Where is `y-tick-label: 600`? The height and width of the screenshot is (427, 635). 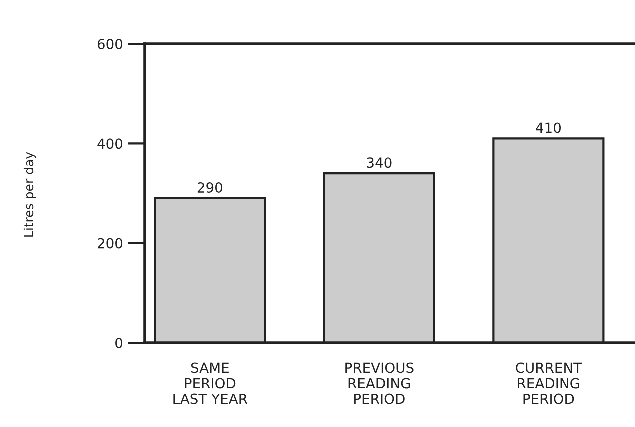
y-tick-label: 600 is located at coordinates (110, 44).